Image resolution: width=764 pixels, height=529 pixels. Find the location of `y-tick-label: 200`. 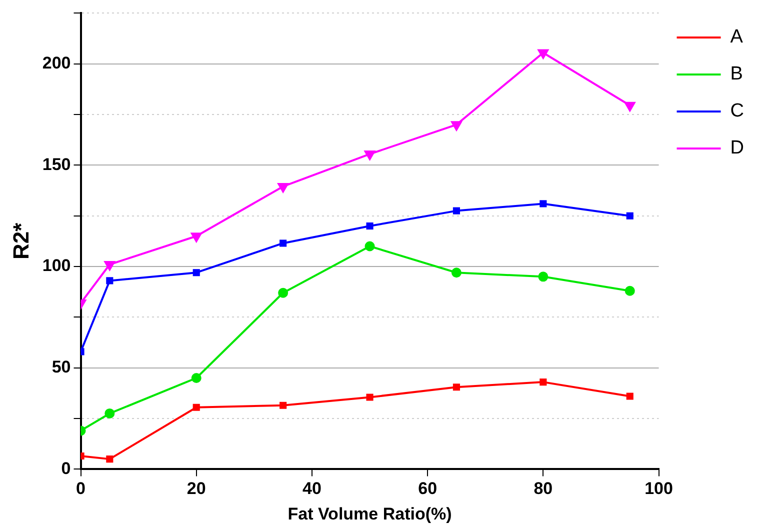

y-tick-label: 200 is located at coordinates (56, 63).